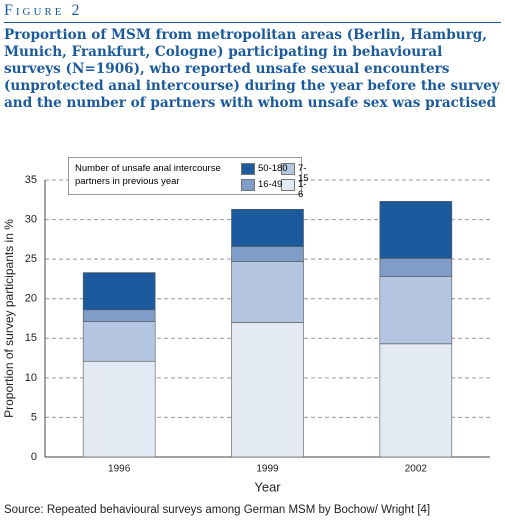 The image size is (505, 520). What do you see at coordinates (270, 184) in the screenshot?
I see `legend-label: 16-49` at bounding box center [270, 184].